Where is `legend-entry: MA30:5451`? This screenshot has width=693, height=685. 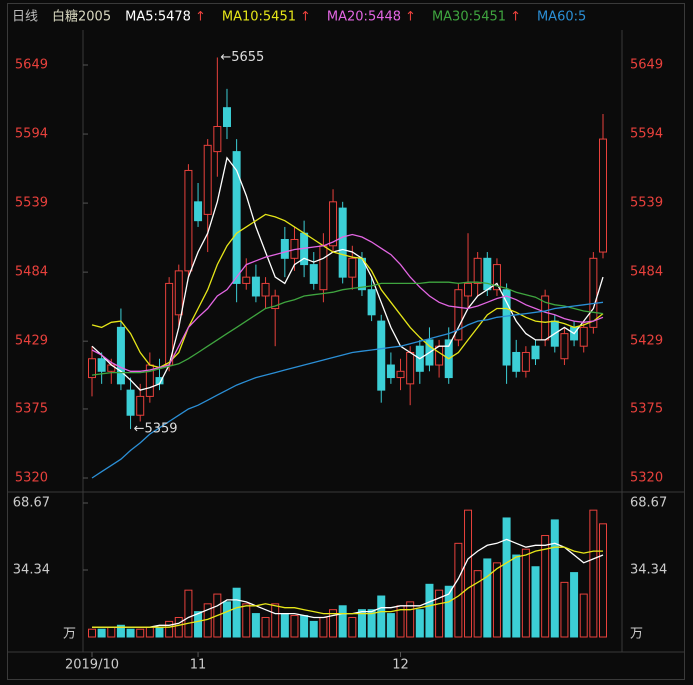 legend-entry: MA30:5451 is located at coordinates (469, 17).